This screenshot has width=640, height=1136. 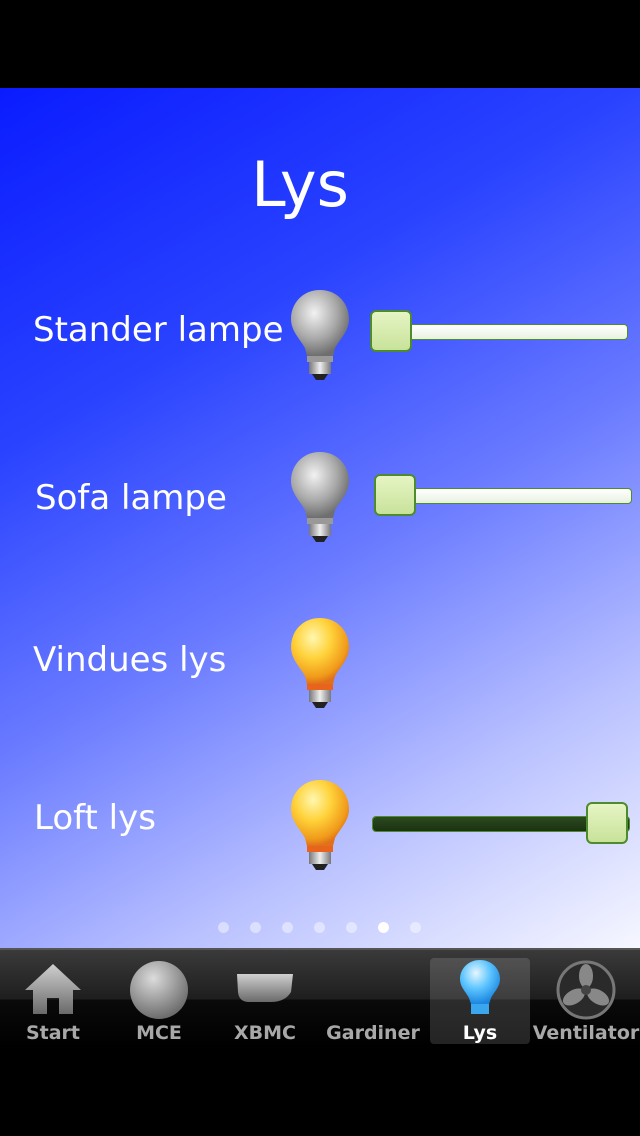 What do you see at coordinates (373, 999) in the screenshot?
I see `tab-gardiner: Gardiner` at bounding box center [373, 999].